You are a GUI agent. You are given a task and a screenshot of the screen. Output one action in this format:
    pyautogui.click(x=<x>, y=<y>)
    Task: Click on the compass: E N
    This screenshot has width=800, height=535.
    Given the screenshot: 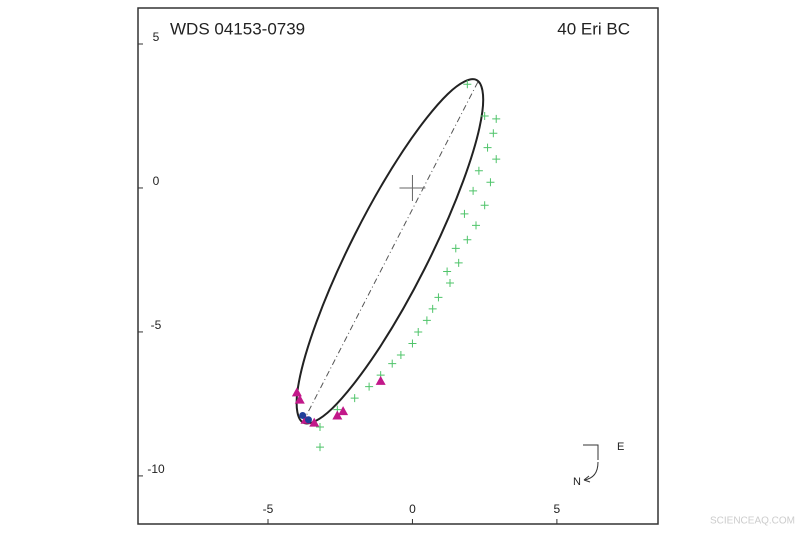 What is the action you would take?
    pyautogui.click(x=598, y=464)
    